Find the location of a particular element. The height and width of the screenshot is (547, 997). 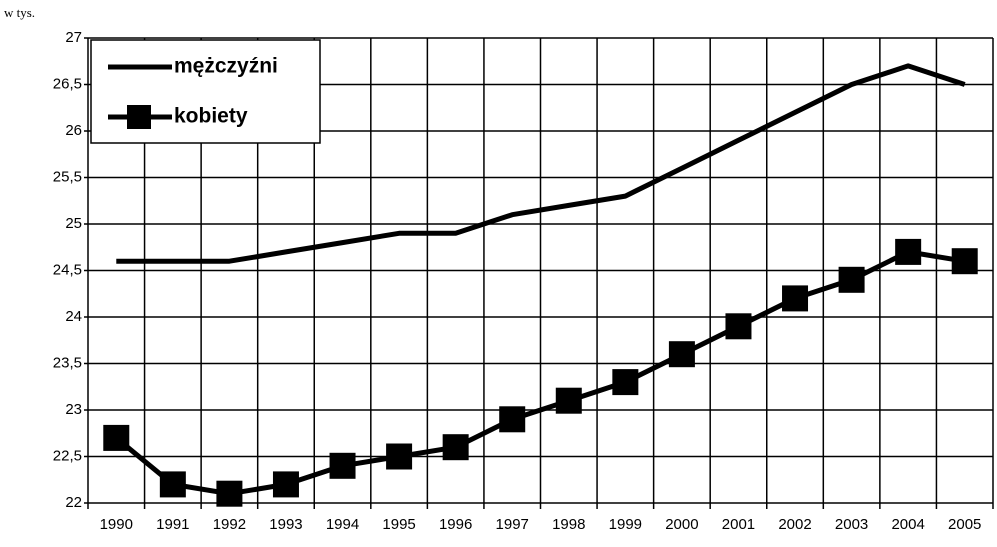

y-tick-label: 22 is located at coordinates (73, 502).